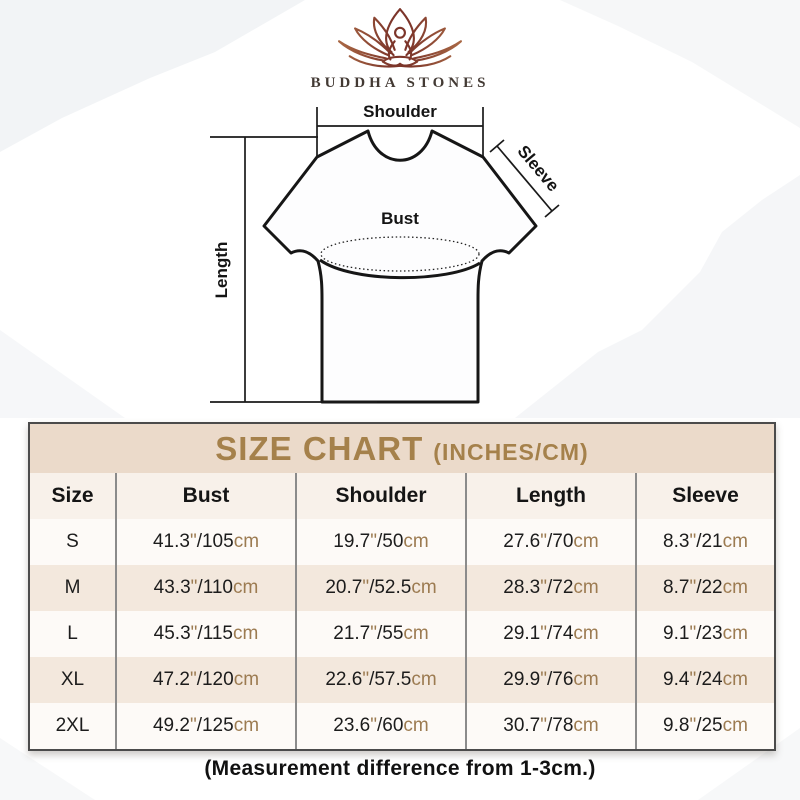 This screenshot has height=800, width=800. I want to click on column-header-size: Size, so click(72, 496).